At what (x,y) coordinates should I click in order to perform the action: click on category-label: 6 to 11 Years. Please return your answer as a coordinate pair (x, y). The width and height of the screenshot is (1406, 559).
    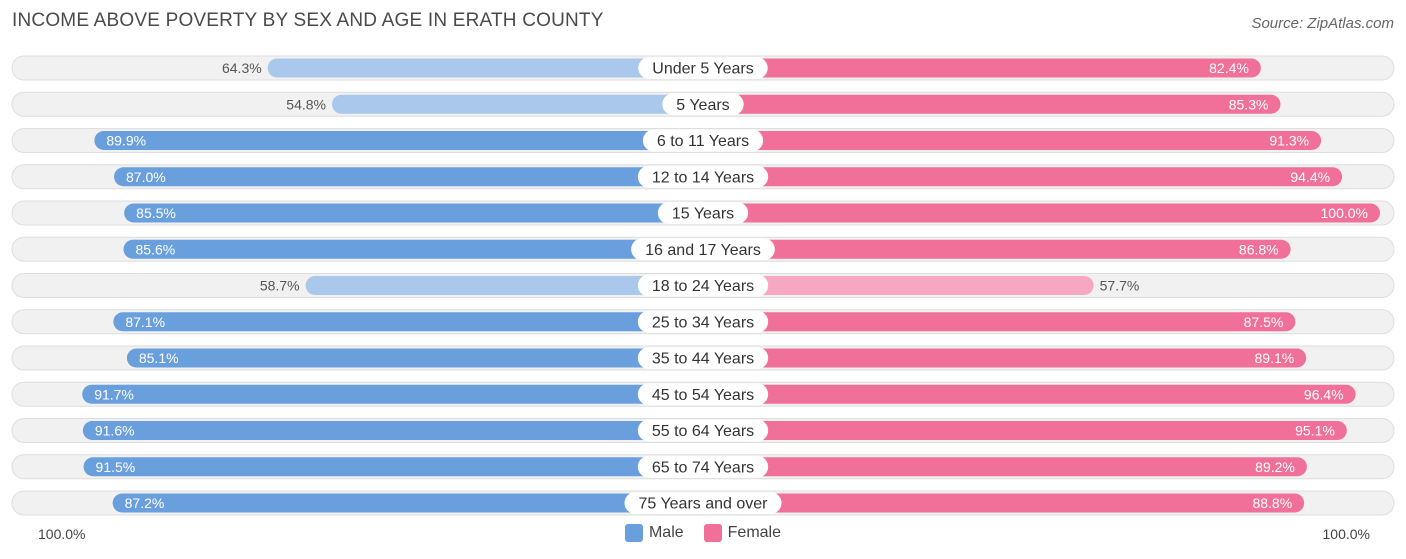
    Looking at the image, I should click on (703, 141).